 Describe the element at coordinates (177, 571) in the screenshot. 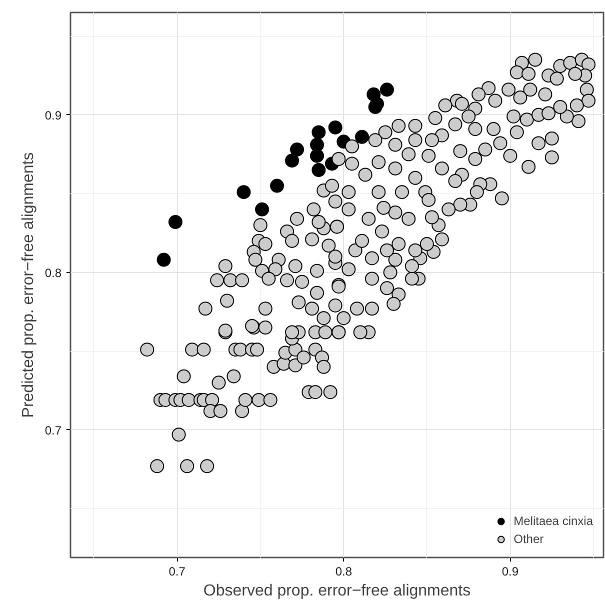

I see `x-tick-label: 0.7` at that location.